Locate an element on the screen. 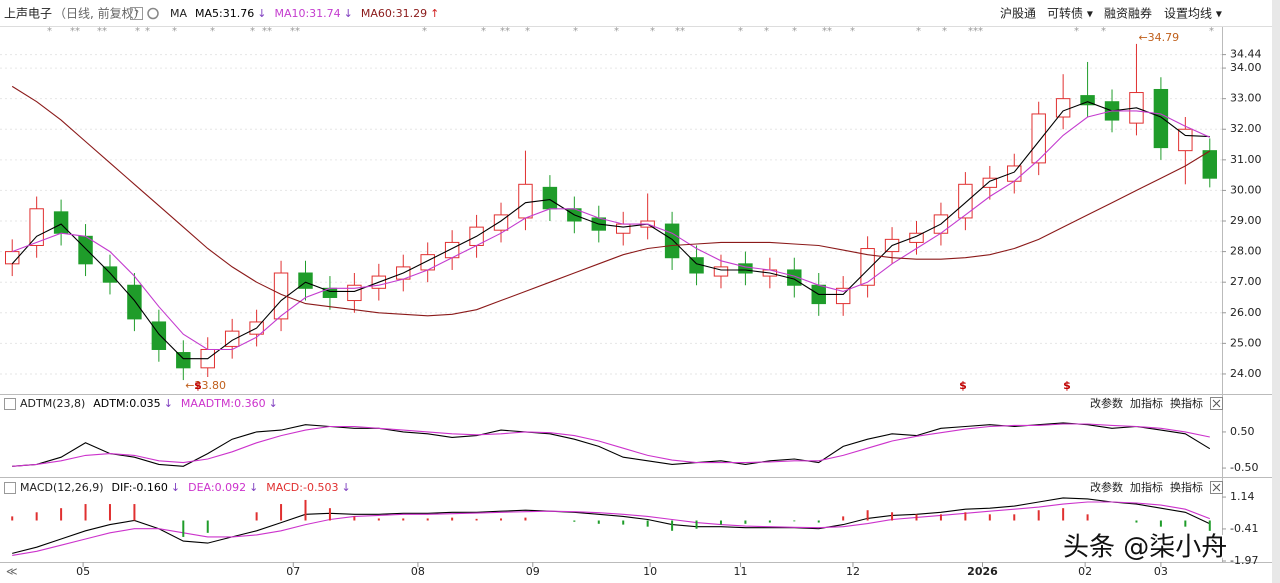 The image size is (1280, 583). y-tick-label: 26.00 is located at coordinates (1246, 312).